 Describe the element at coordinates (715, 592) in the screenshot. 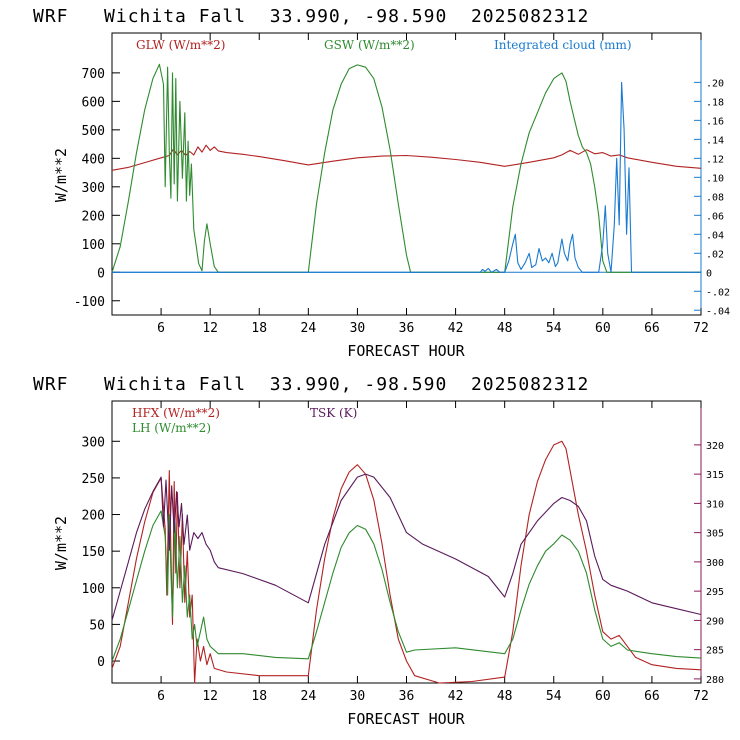

I see `y2-tick-label: 295` at that location.